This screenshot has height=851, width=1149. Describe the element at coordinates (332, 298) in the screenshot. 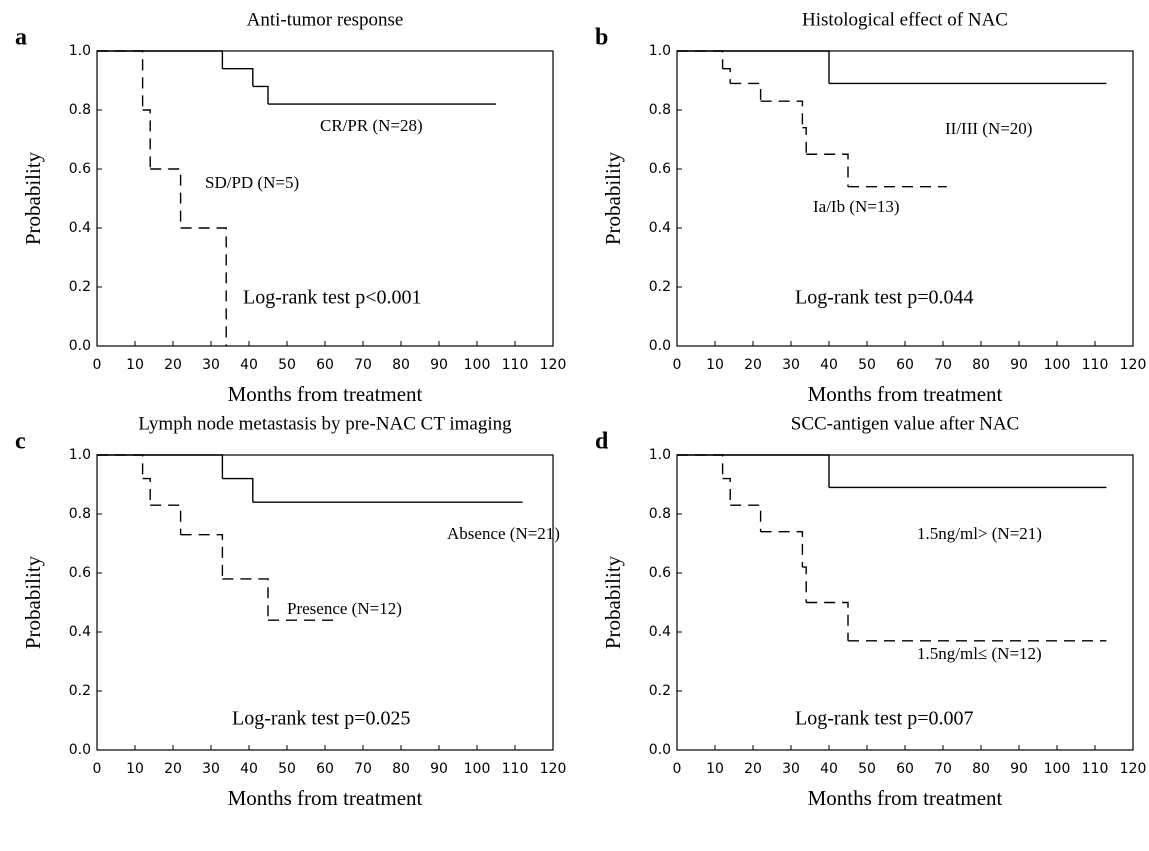

I see `annotation: Log-rank test p<0.001` at that location.